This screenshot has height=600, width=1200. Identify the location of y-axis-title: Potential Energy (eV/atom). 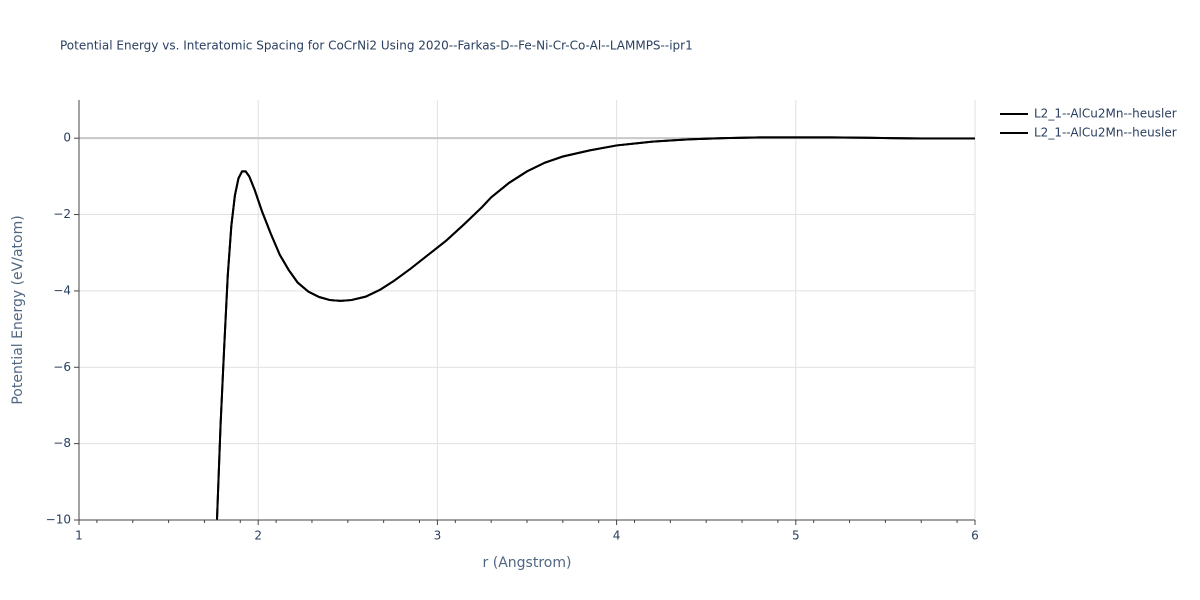
(18, 309).